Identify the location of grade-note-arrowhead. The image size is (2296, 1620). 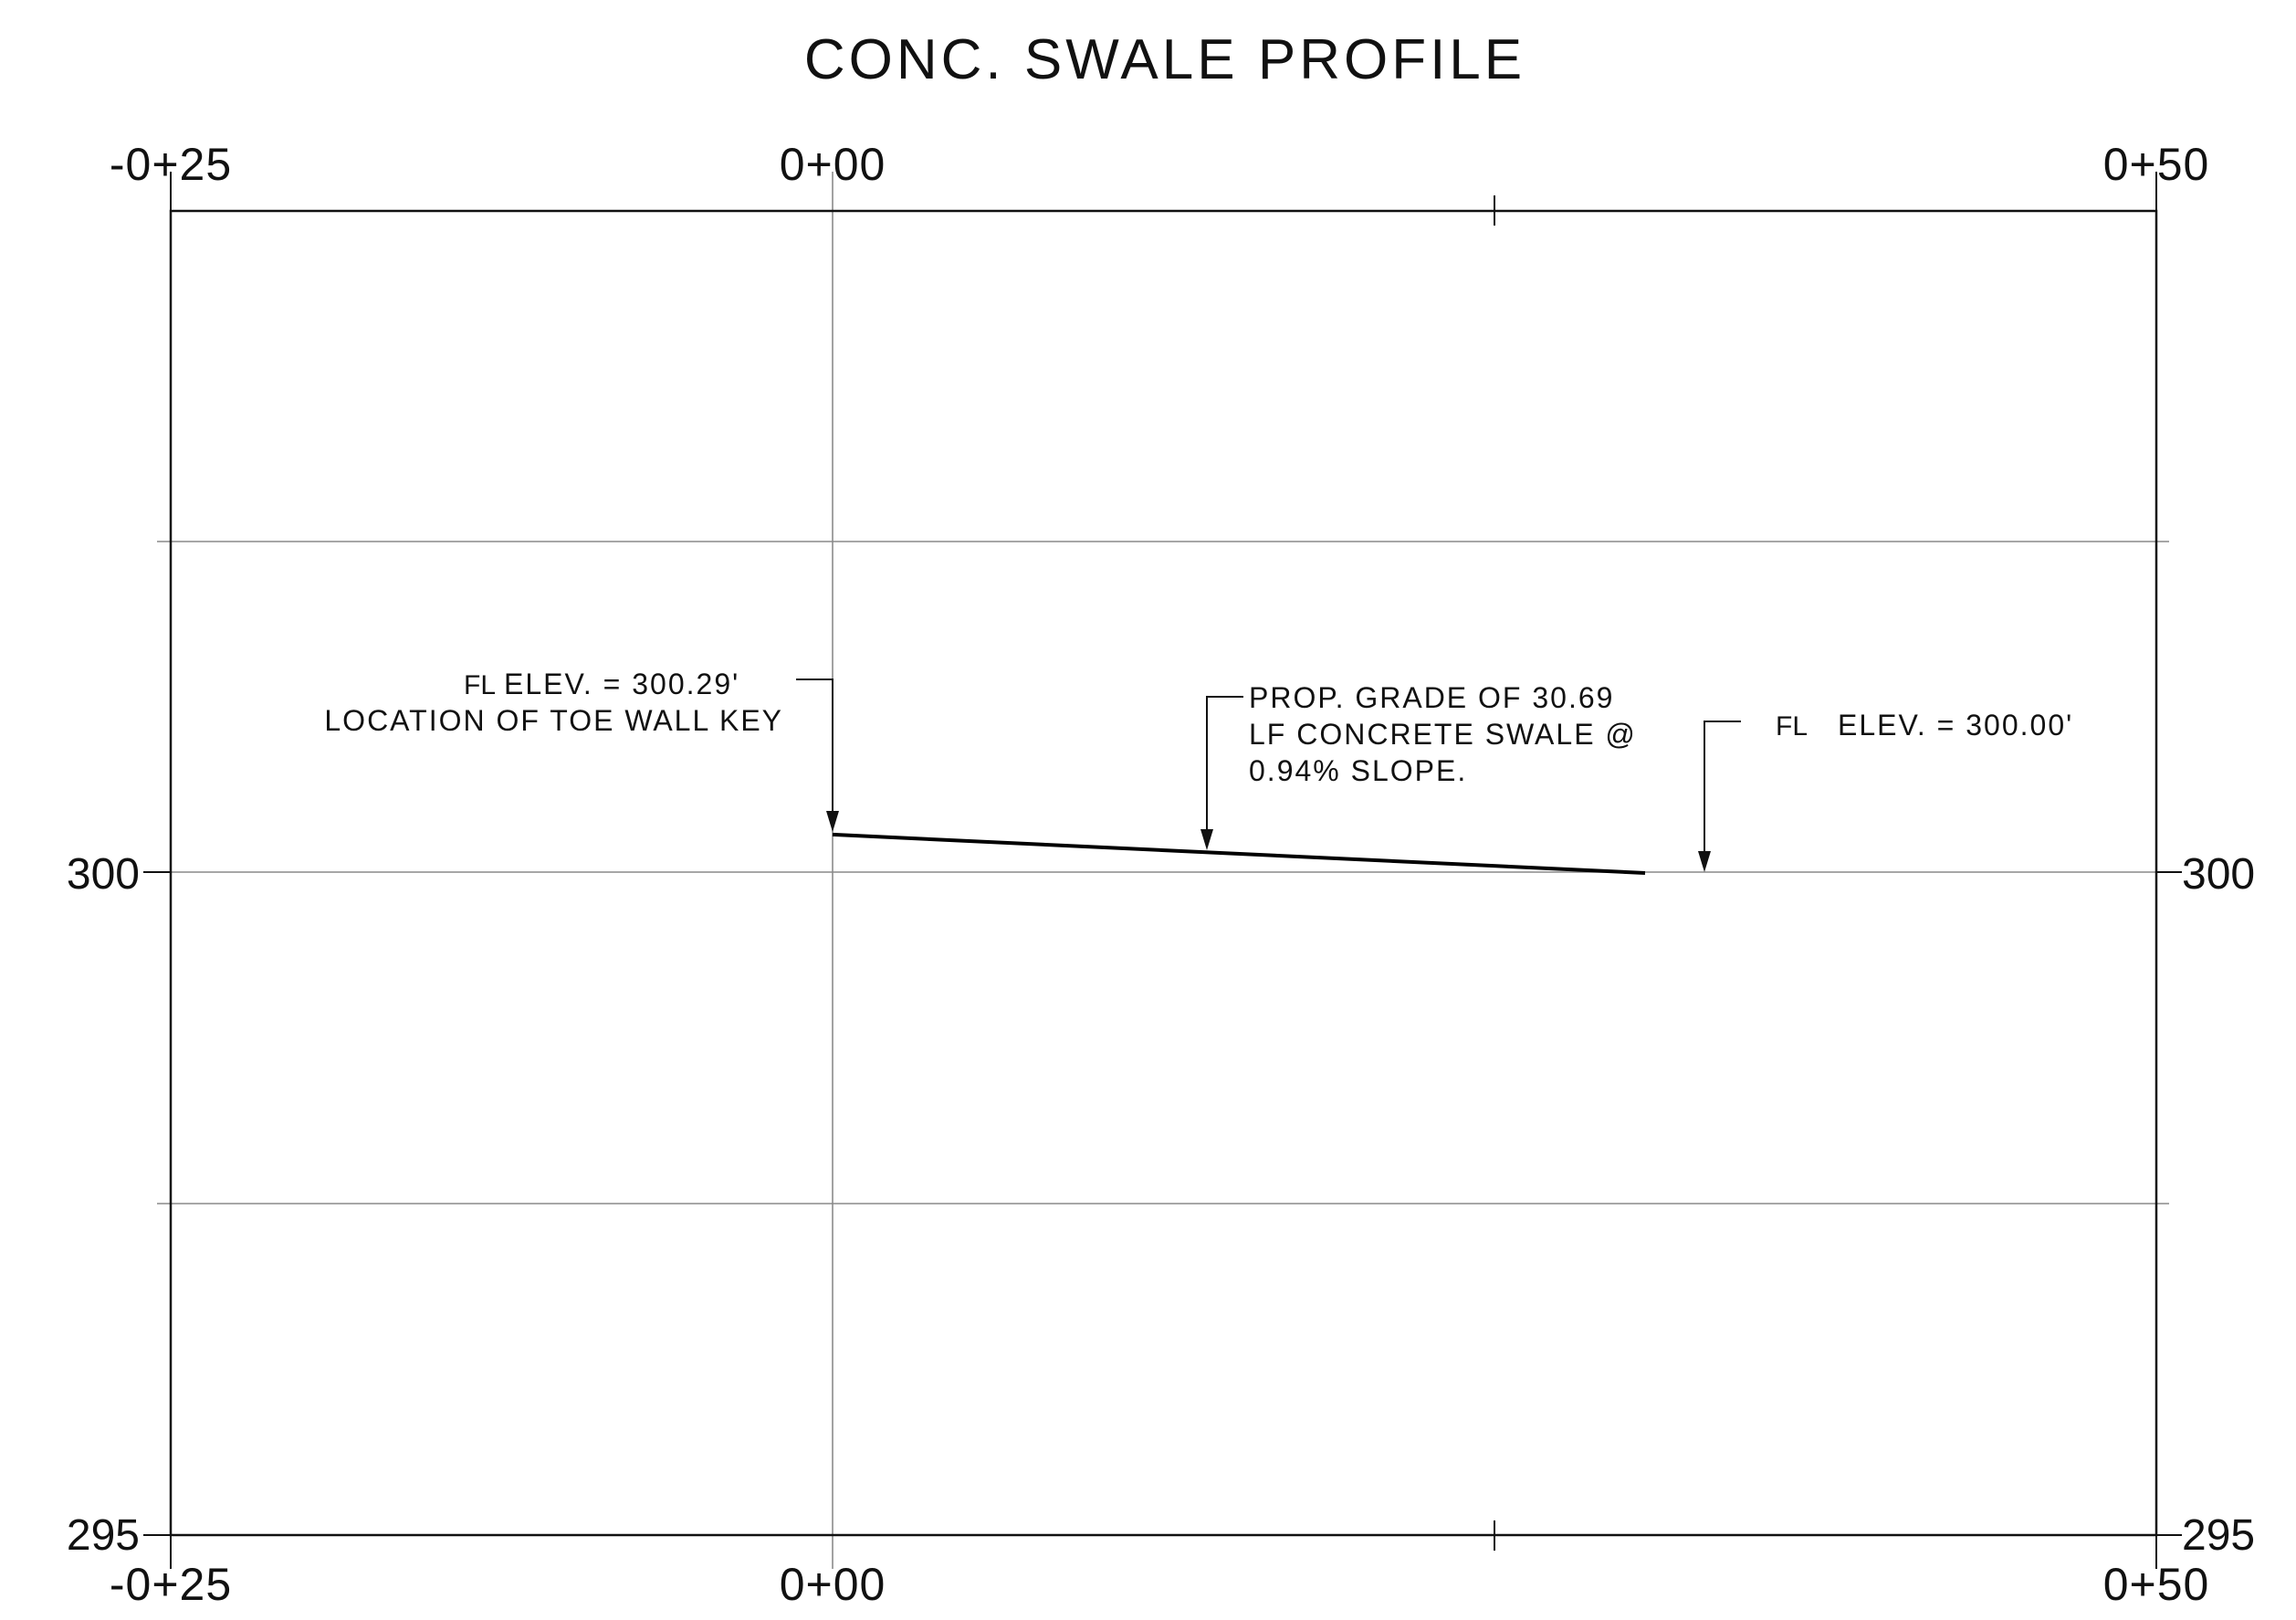
(1206, 839).